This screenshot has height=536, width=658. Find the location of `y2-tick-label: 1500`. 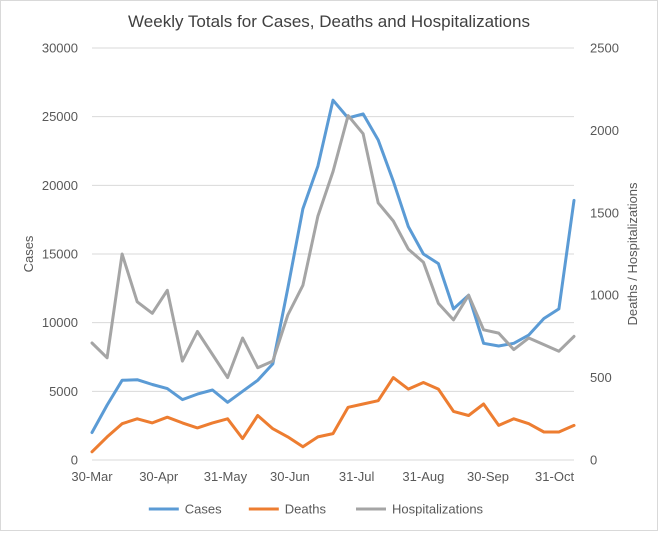

y2-tick-label: 1500 is located at coordinates (604, 212).